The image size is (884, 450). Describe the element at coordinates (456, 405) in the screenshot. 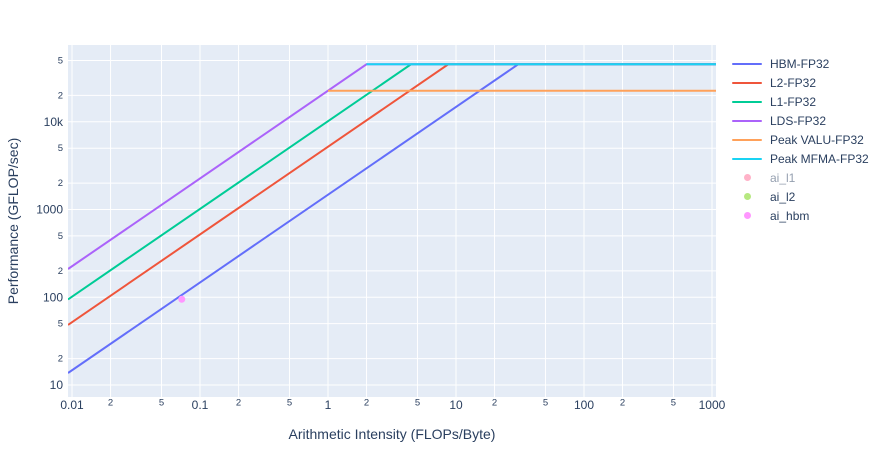

I see `x-tick-label: 10` at that location.